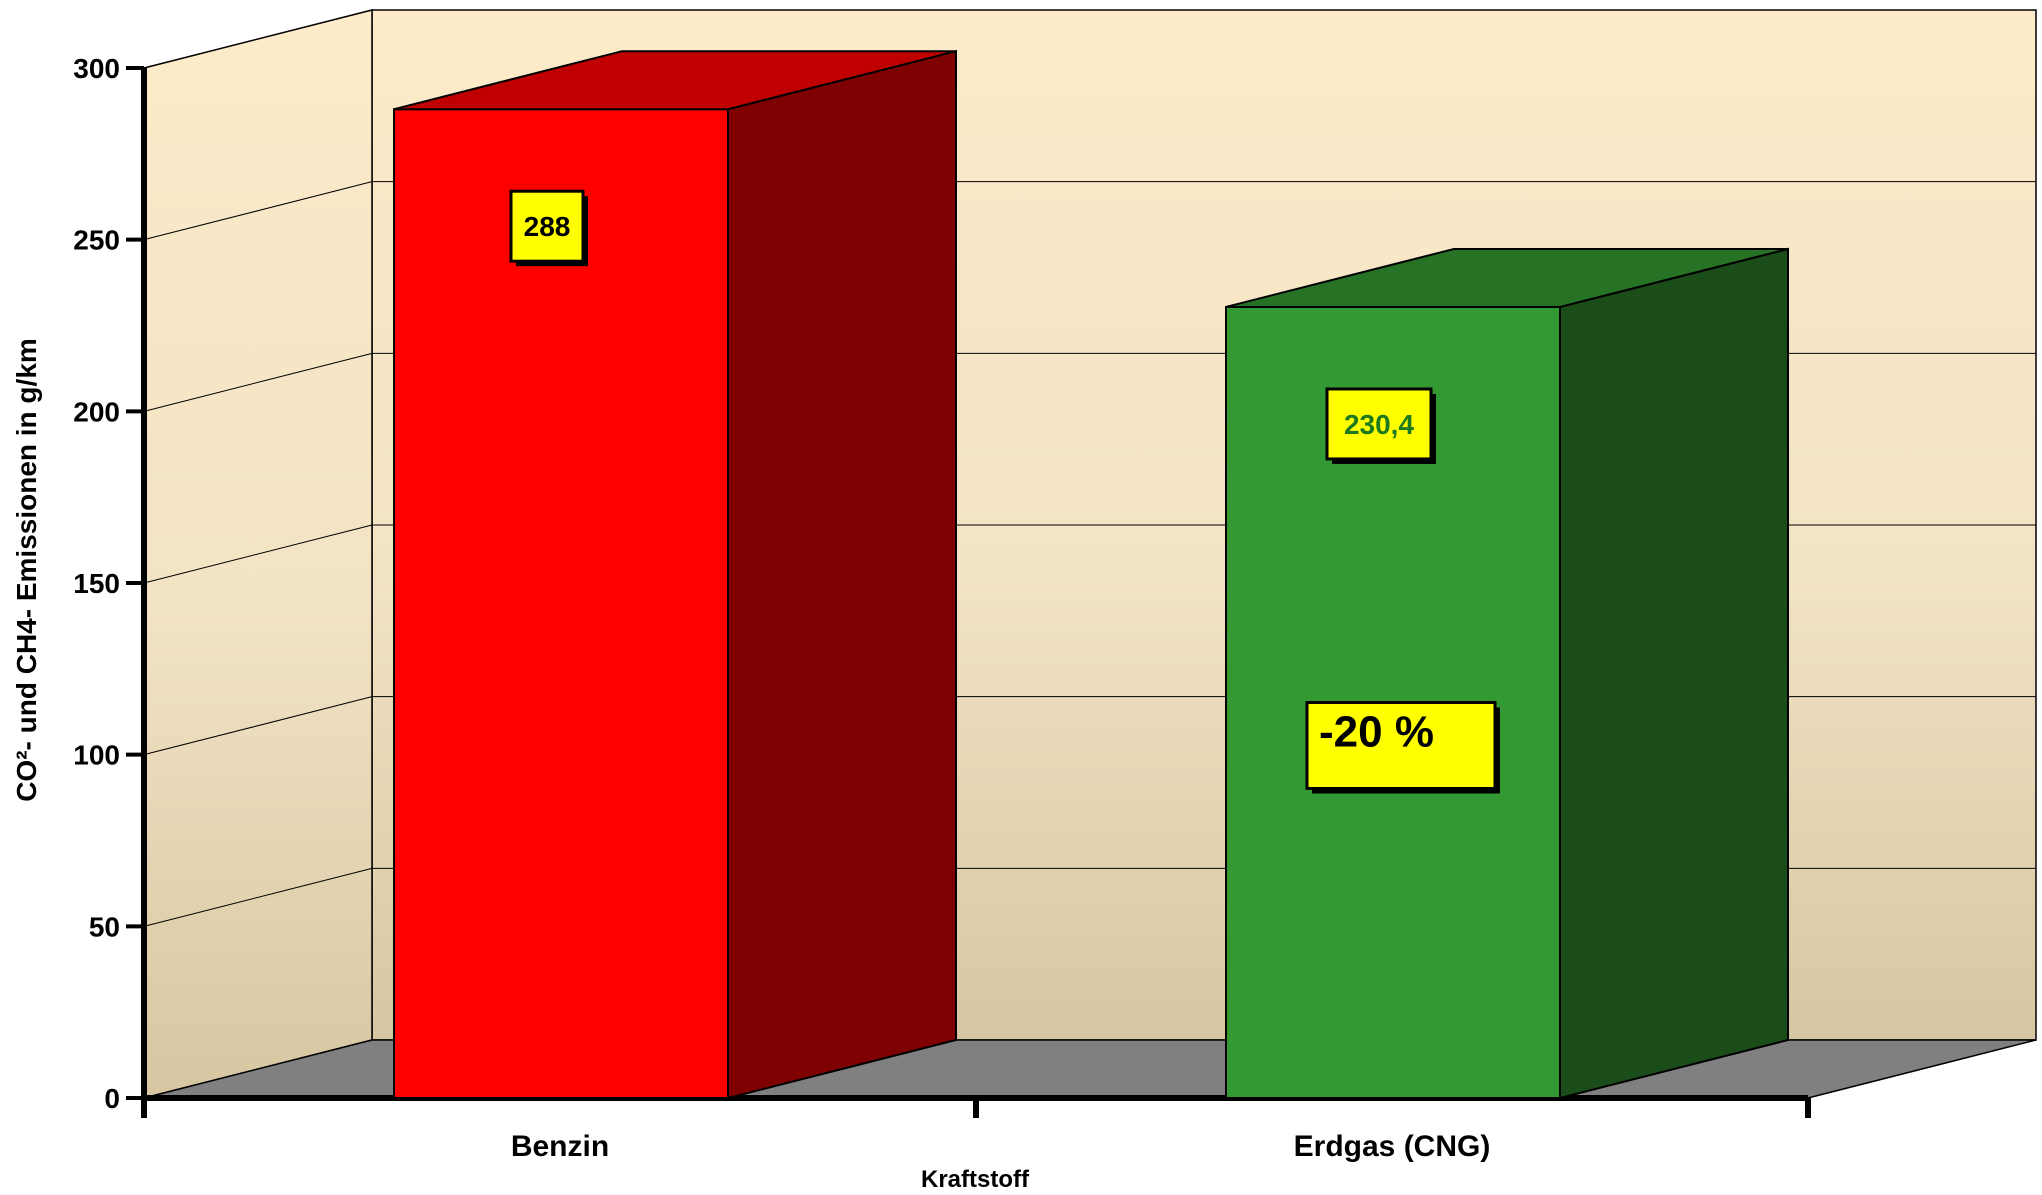  I want to click on y-axis-title: CO²- und CH4- Emissionen in g/km, so click(26, 570).